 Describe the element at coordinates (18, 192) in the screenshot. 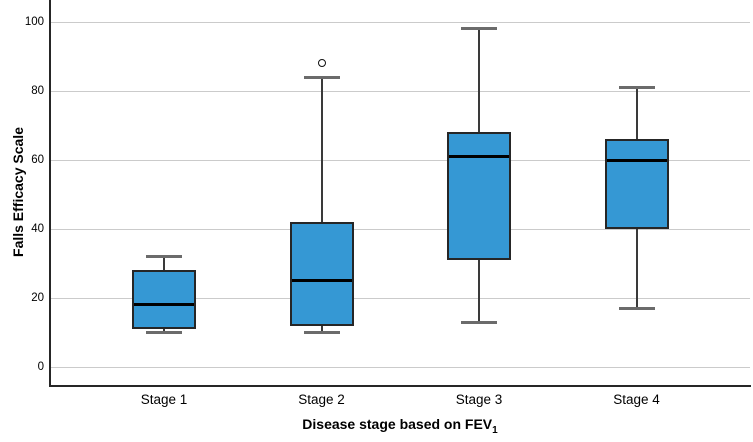

I see `y-axis-title: Falls Efficacy Scale` at that location.